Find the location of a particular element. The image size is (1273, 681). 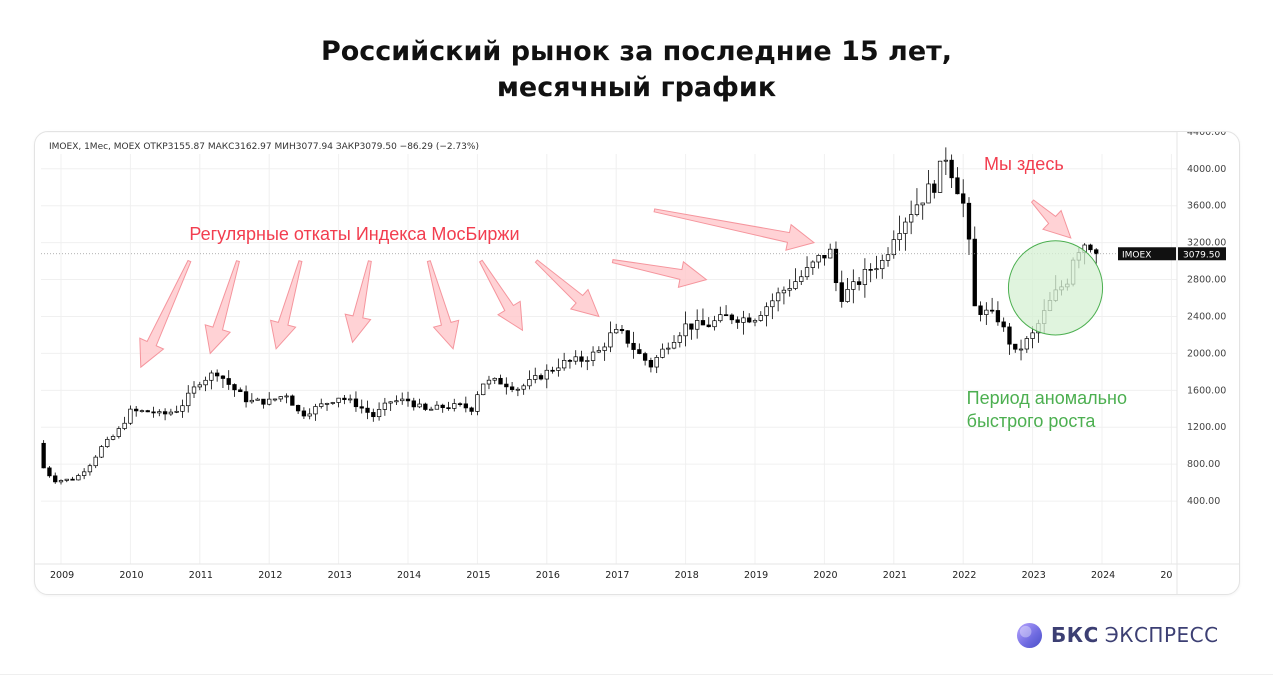

brand-name-light: ЭКСПРЕСС is located at coordinates (1161, 635).